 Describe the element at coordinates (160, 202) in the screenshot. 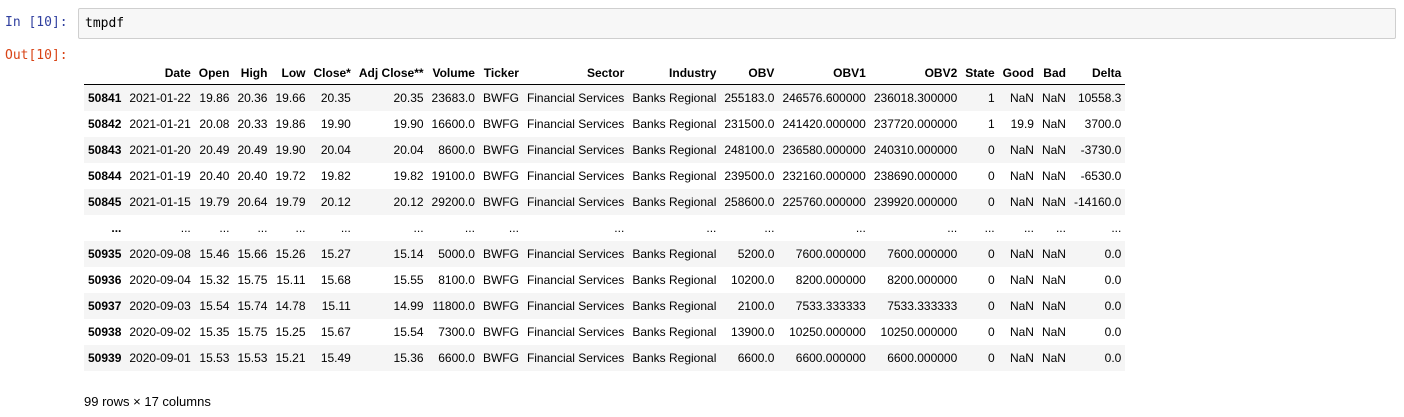

I see `table-cell: 2021-01-15` at that location.